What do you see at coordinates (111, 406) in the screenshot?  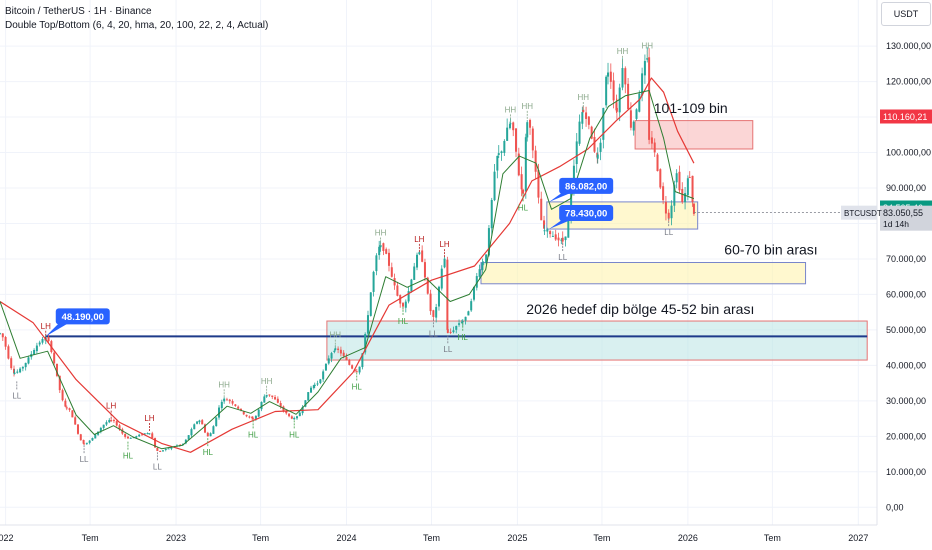 I see `pivot-label: LH` at bounding box center [111, 406].